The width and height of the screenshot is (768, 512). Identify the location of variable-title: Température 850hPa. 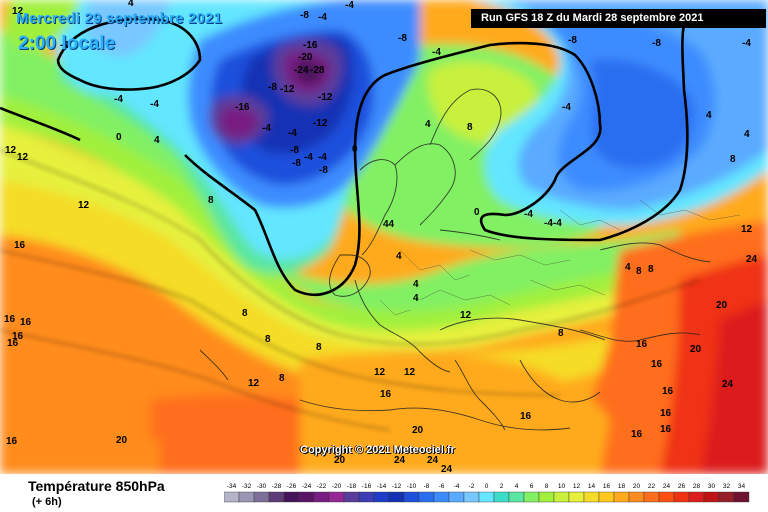
(96, 486).